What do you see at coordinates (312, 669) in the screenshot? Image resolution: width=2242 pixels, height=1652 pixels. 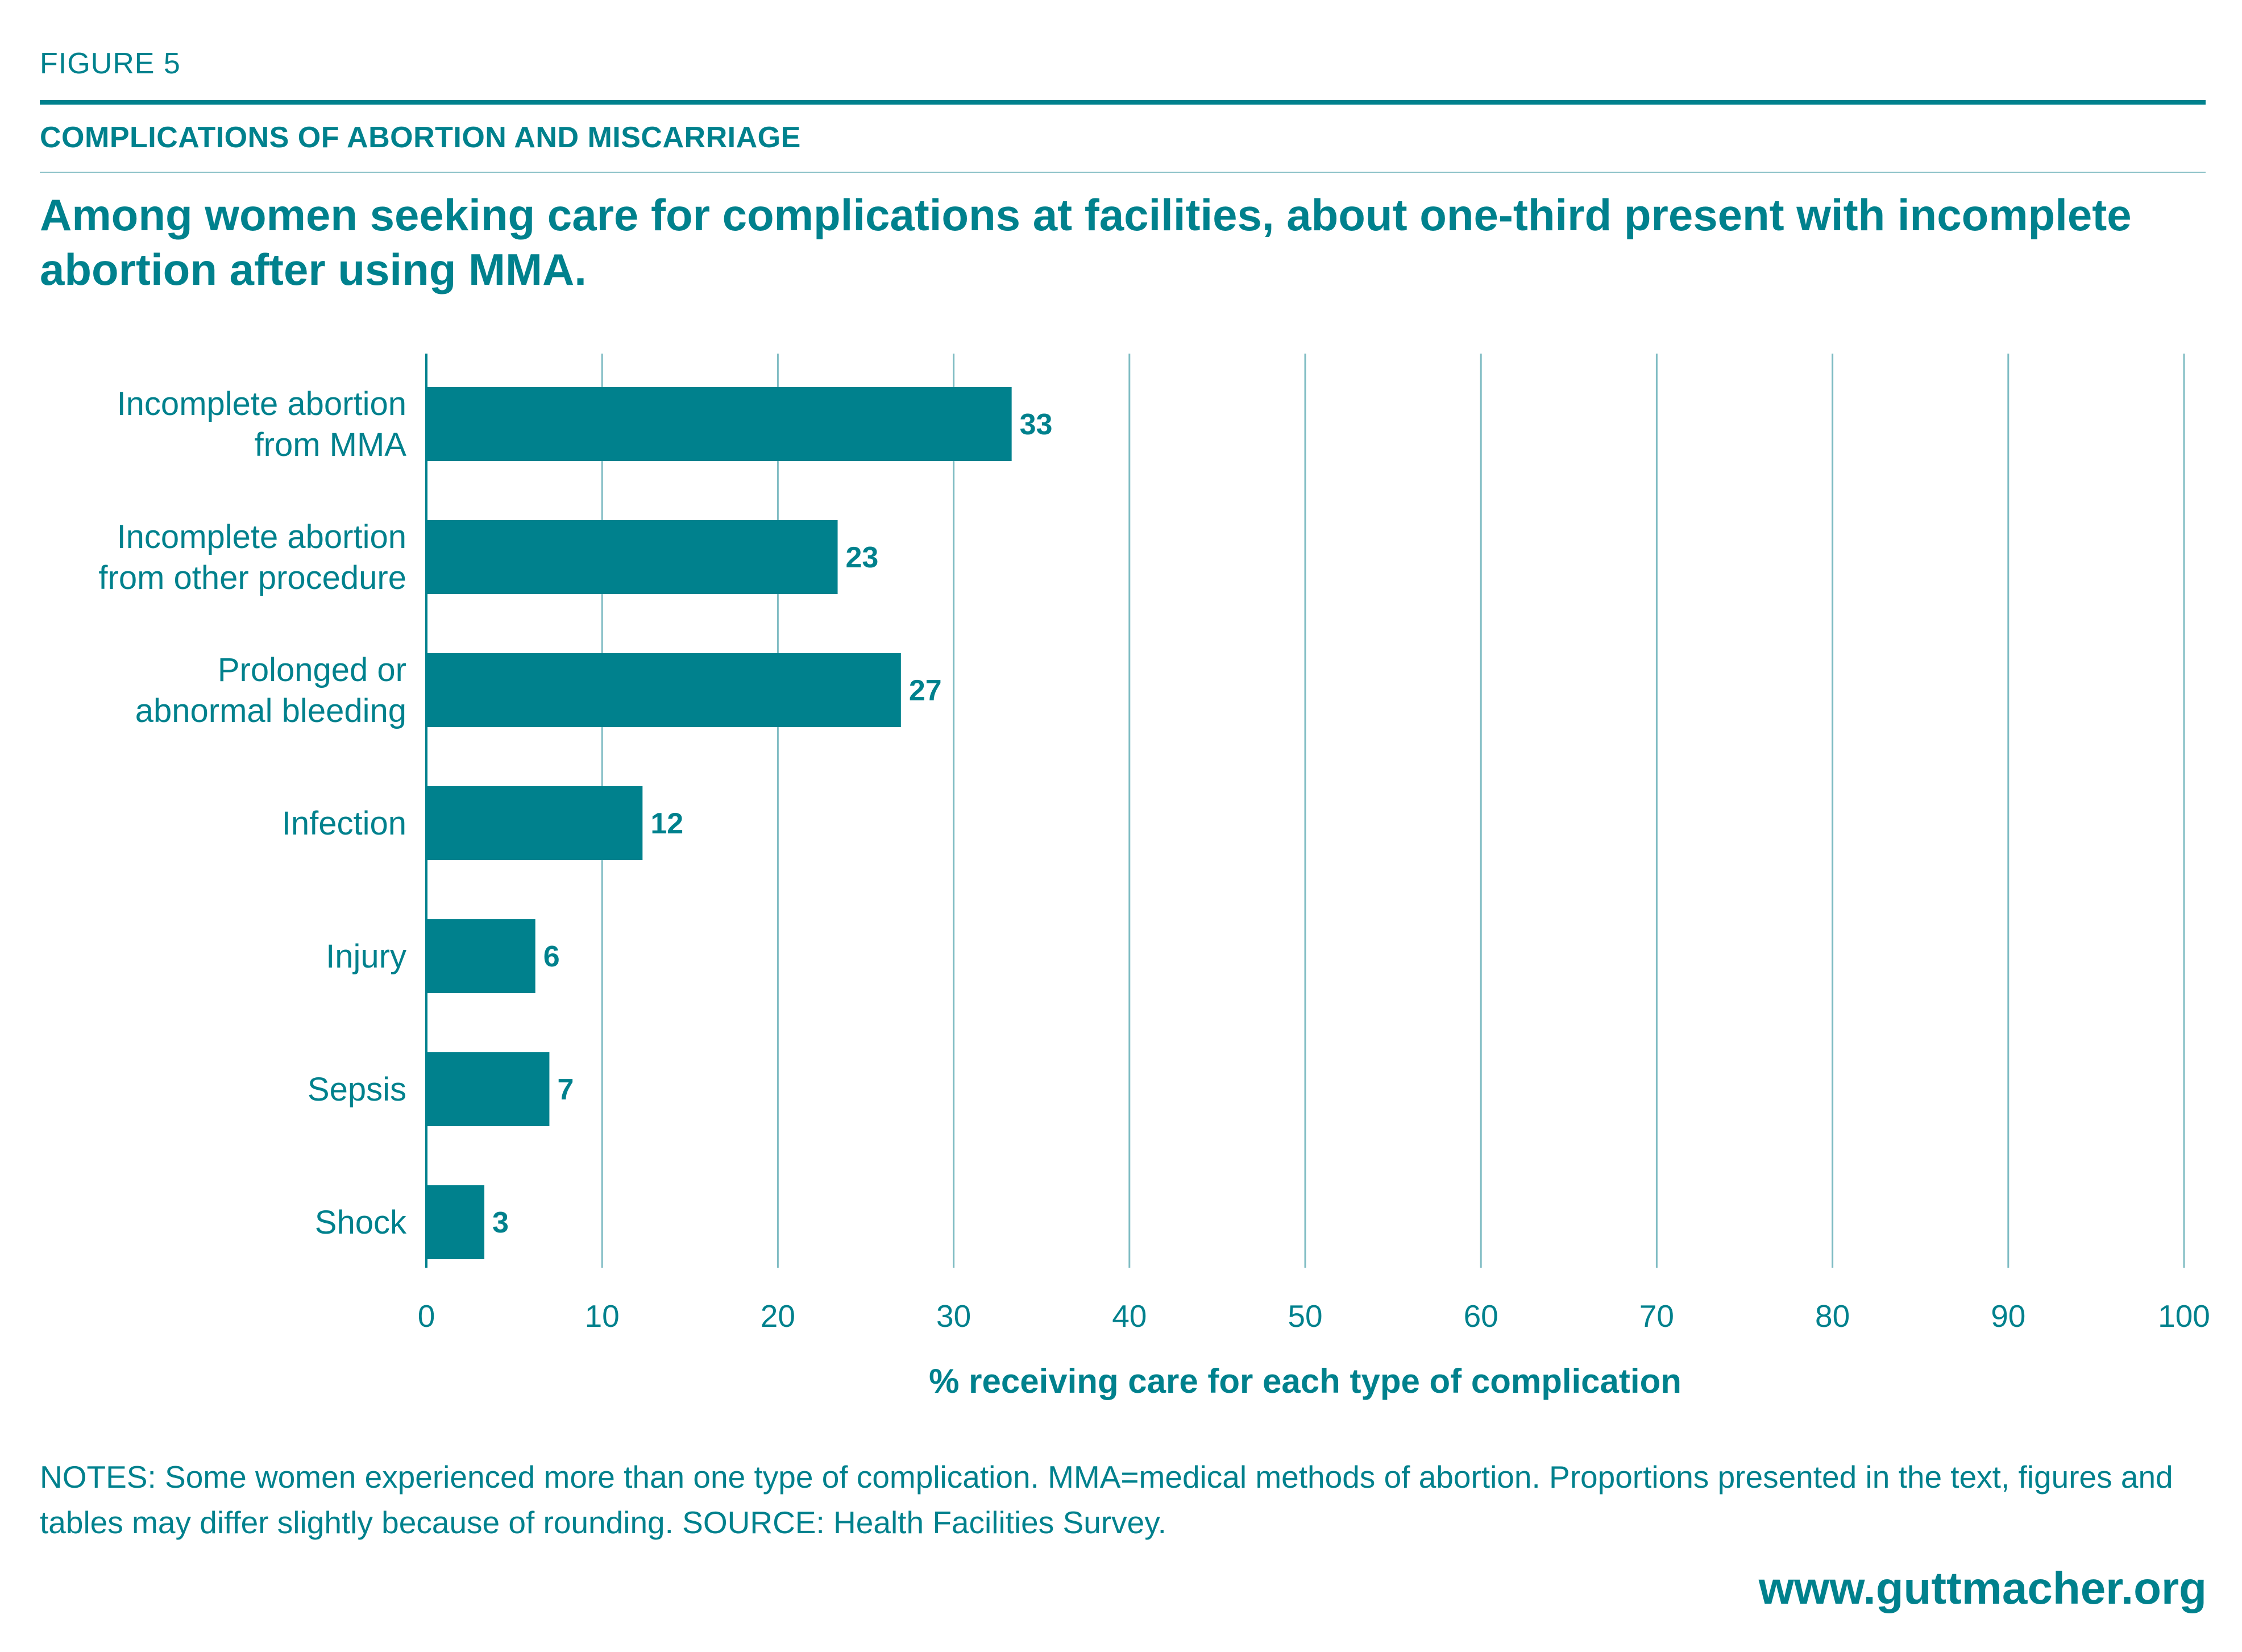 I see `category-label-line: Prolonged or` at bounding box center [312, 669].